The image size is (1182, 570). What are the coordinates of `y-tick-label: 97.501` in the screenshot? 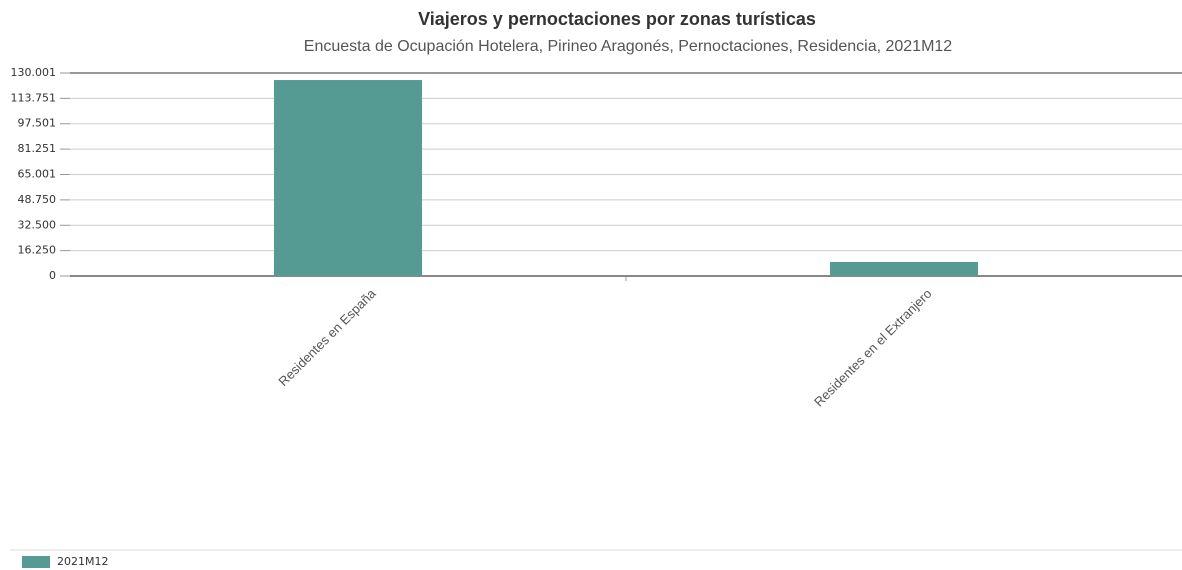 It's located at (37, 123).